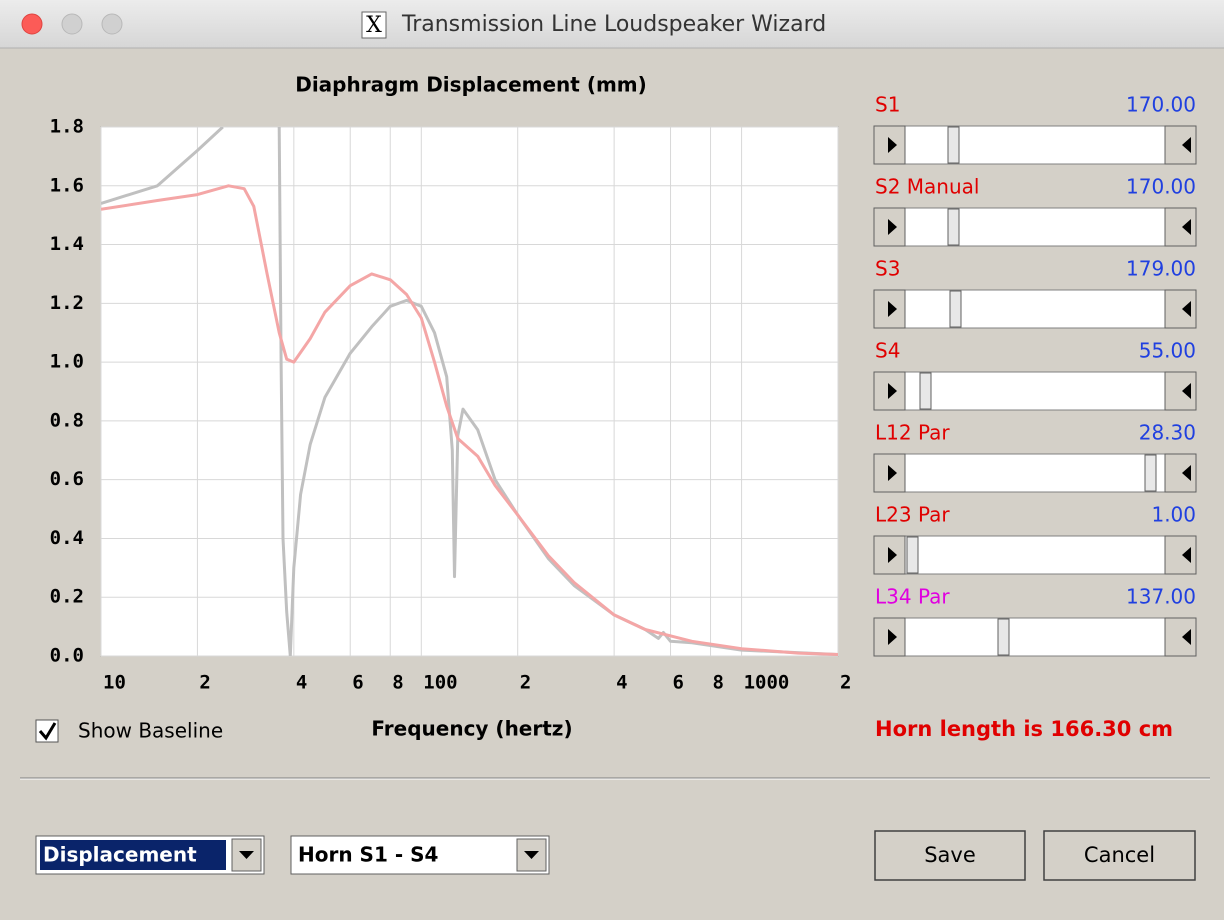 This screenshot has height=920, width=1224. I want to click on dropdown-text: Horn S1 - S4, so click(368, 855).